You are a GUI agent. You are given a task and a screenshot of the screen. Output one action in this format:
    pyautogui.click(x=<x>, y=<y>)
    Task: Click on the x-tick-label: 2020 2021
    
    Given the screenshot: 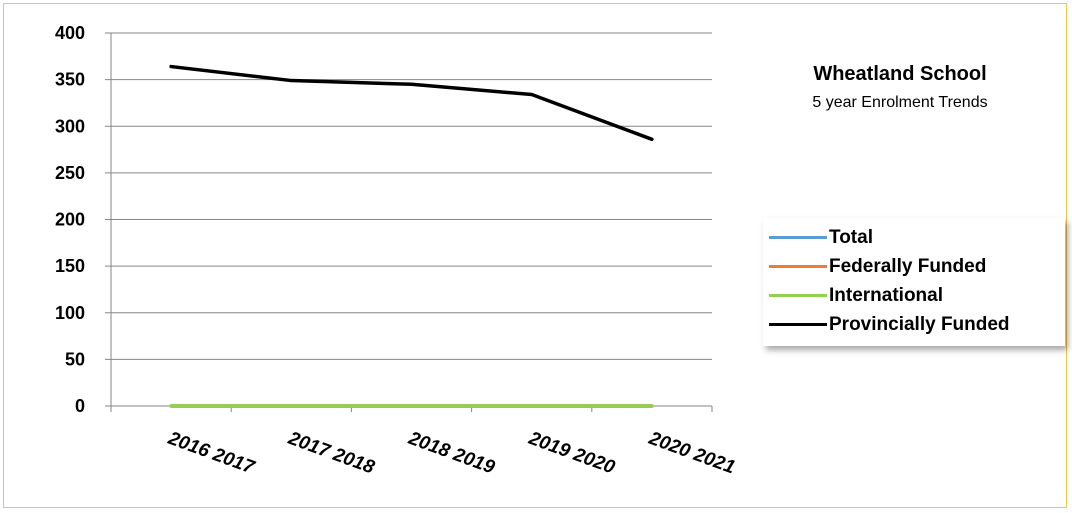 What is the action you would take?
    pyautogui.click(x=691, y=453)
    